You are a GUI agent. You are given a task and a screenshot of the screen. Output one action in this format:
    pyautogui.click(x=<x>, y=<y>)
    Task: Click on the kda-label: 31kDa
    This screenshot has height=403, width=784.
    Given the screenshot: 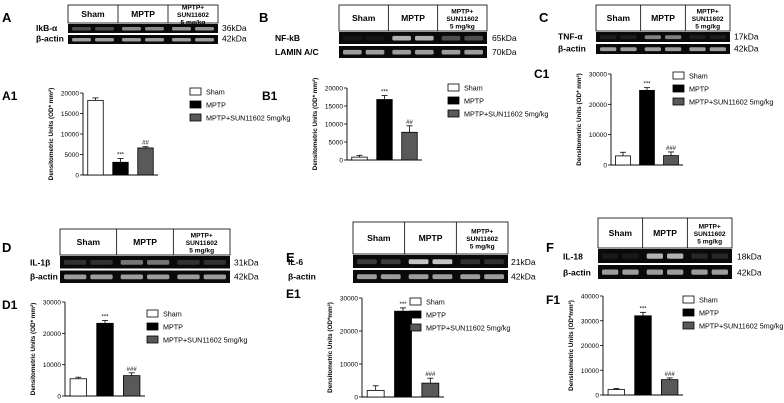 What is the action you would take?
    pyautogui.click(x=246, y=262)
    